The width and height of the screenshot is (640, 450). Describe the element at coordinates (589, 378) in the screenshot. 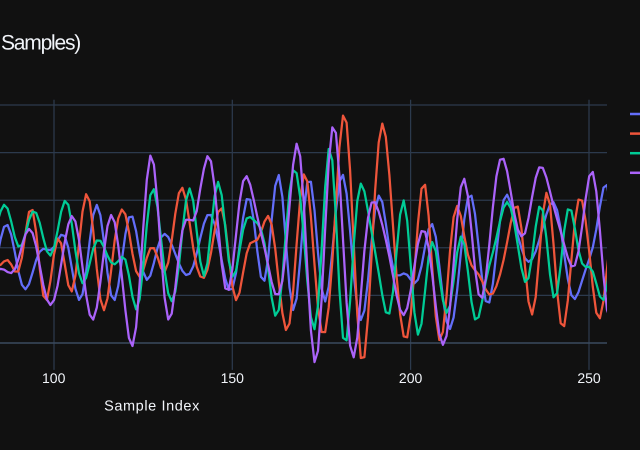

I see `svg-text: 250` at that location.